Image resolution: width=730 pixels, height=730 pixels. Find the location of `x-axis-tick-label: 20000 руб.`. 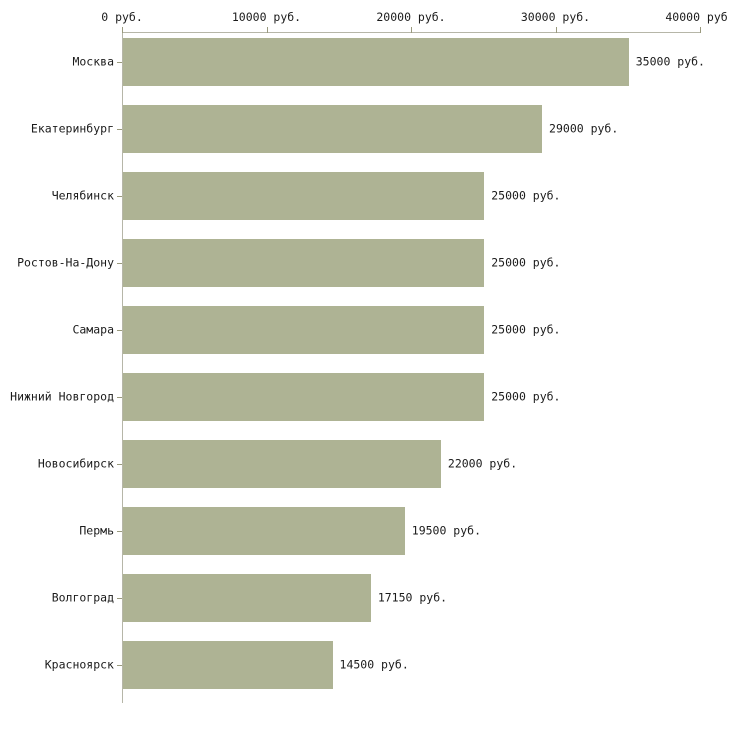

x-axis-tick-label: 20000 руб. is located at coordinates (411, 17).